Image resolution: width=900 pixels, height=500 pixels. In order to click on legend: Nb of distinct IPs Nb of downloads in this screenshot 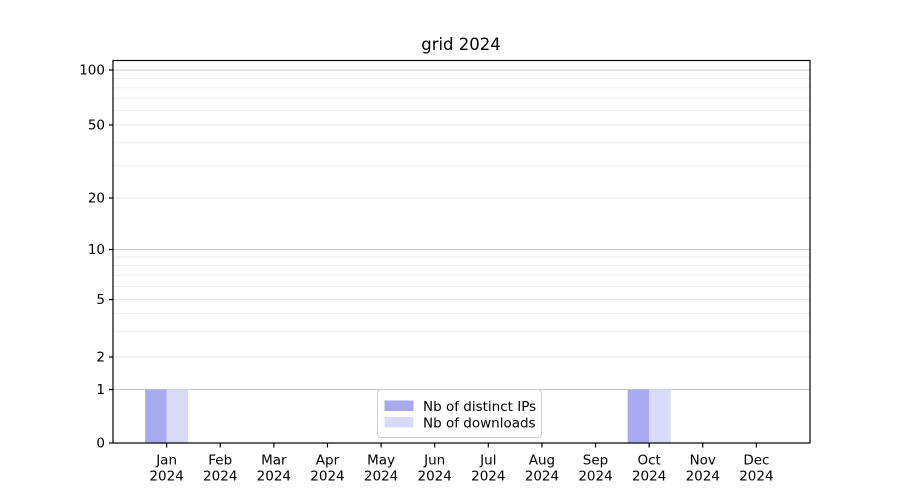, I will do `click(459, 413)`.